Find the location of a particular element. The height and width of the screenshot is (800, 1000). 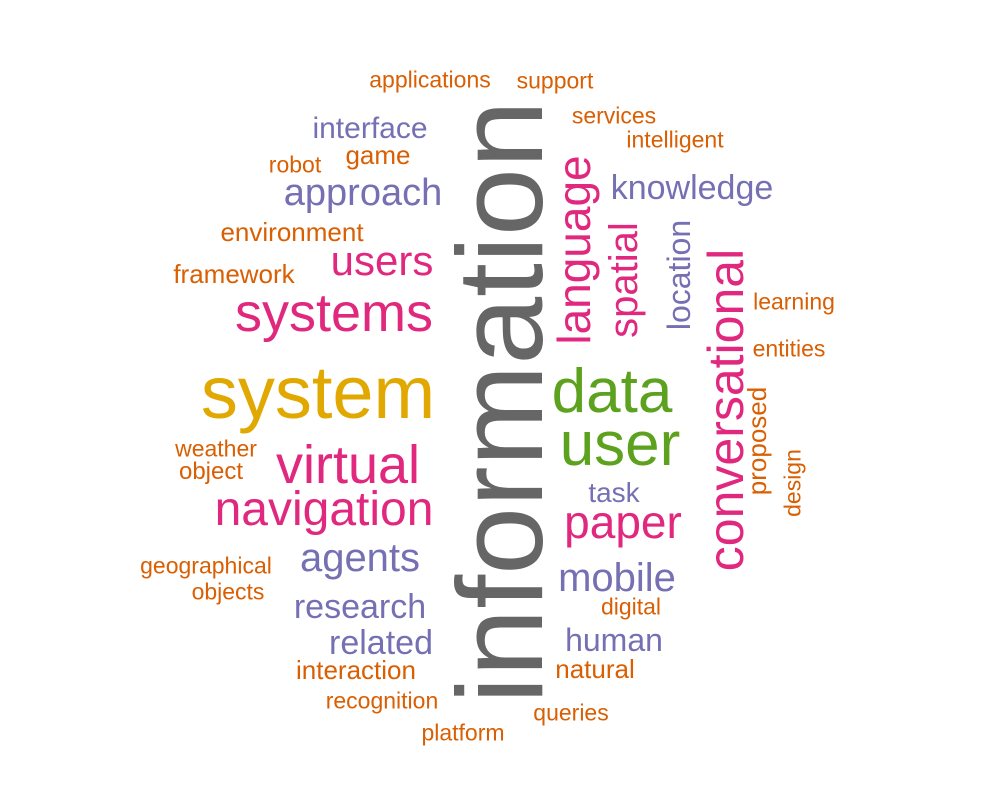

word-human: human is located at coordinates (614, 640).